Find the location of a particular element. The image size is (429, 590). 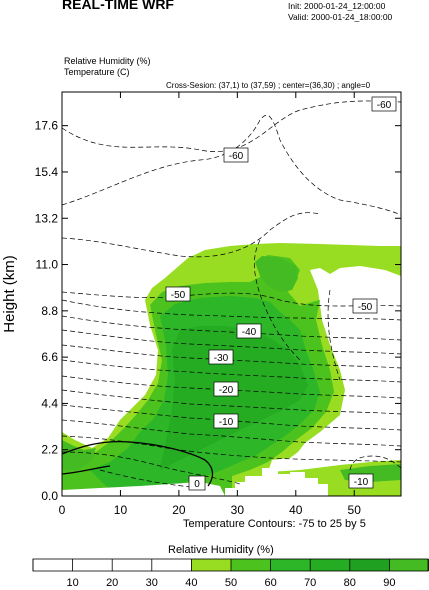

valid-time: Valid: 2000-01-24_18:00:00 is located at coordinates (340, 17).